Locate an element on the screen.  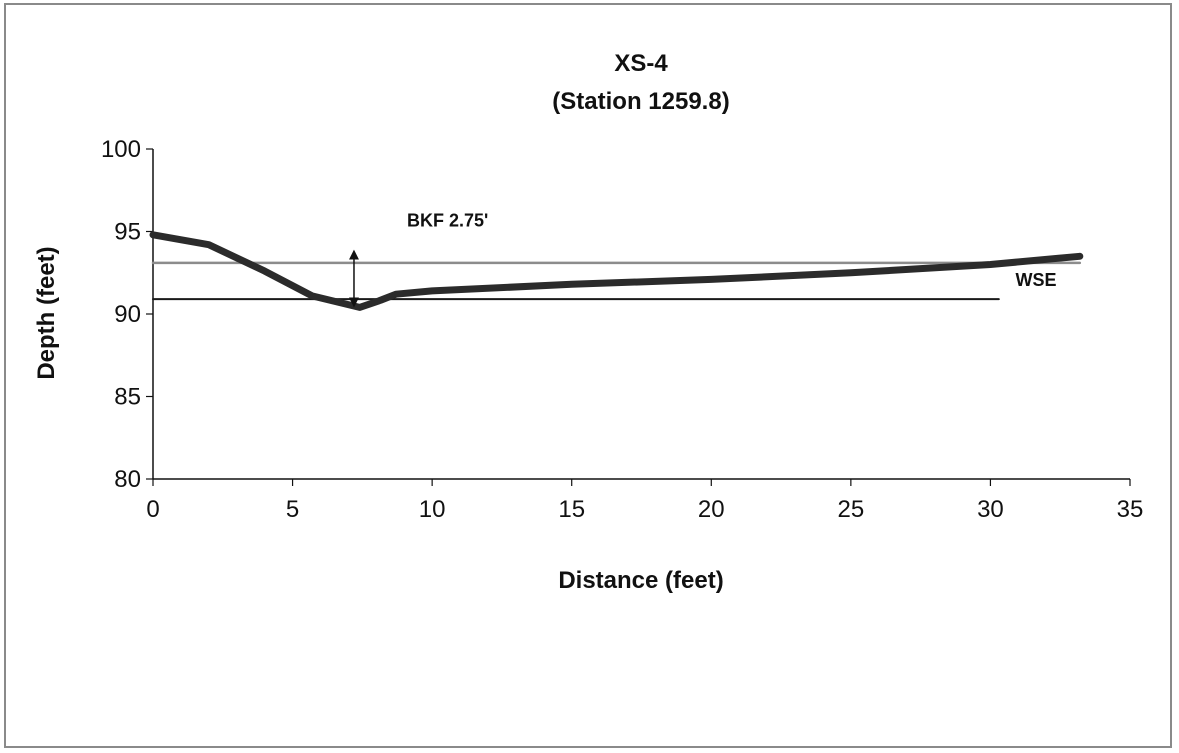
ground-profile-line is located at coordinates (616, 271).